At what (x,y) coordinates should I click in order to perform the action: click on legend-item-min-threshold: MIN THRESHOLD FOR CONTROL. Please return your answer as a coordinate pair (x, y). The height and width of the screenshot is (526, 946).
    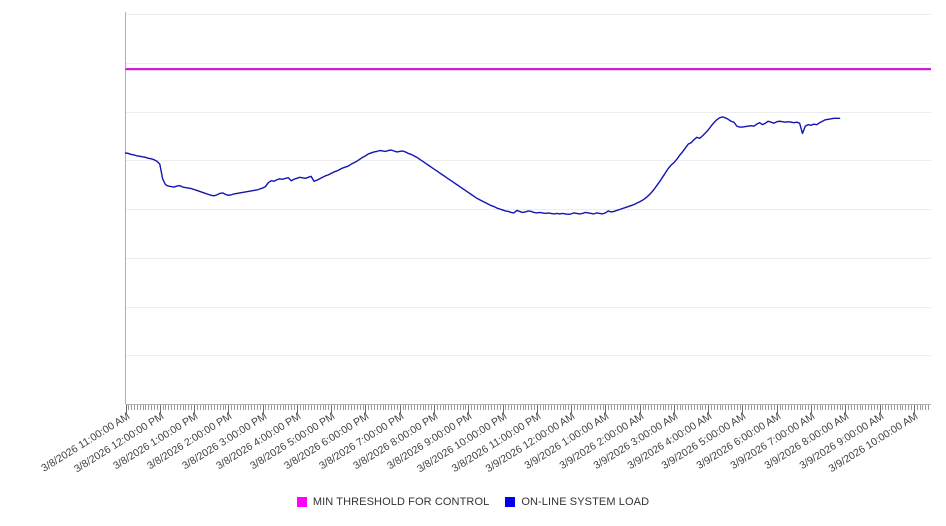
    Looking at the image, I should click on (393, 502).